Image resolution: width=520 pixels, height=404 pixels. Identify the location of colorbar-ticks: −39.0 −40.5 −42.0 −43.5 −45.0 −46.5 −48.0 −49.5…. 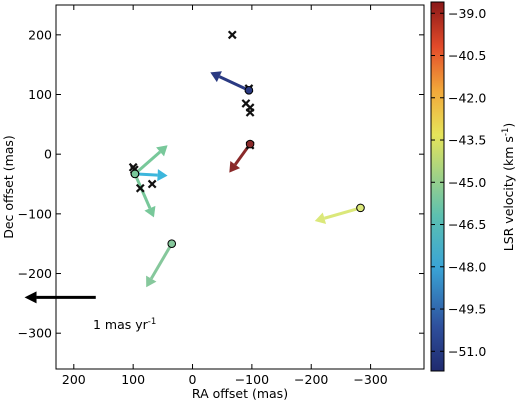
(458, 182).